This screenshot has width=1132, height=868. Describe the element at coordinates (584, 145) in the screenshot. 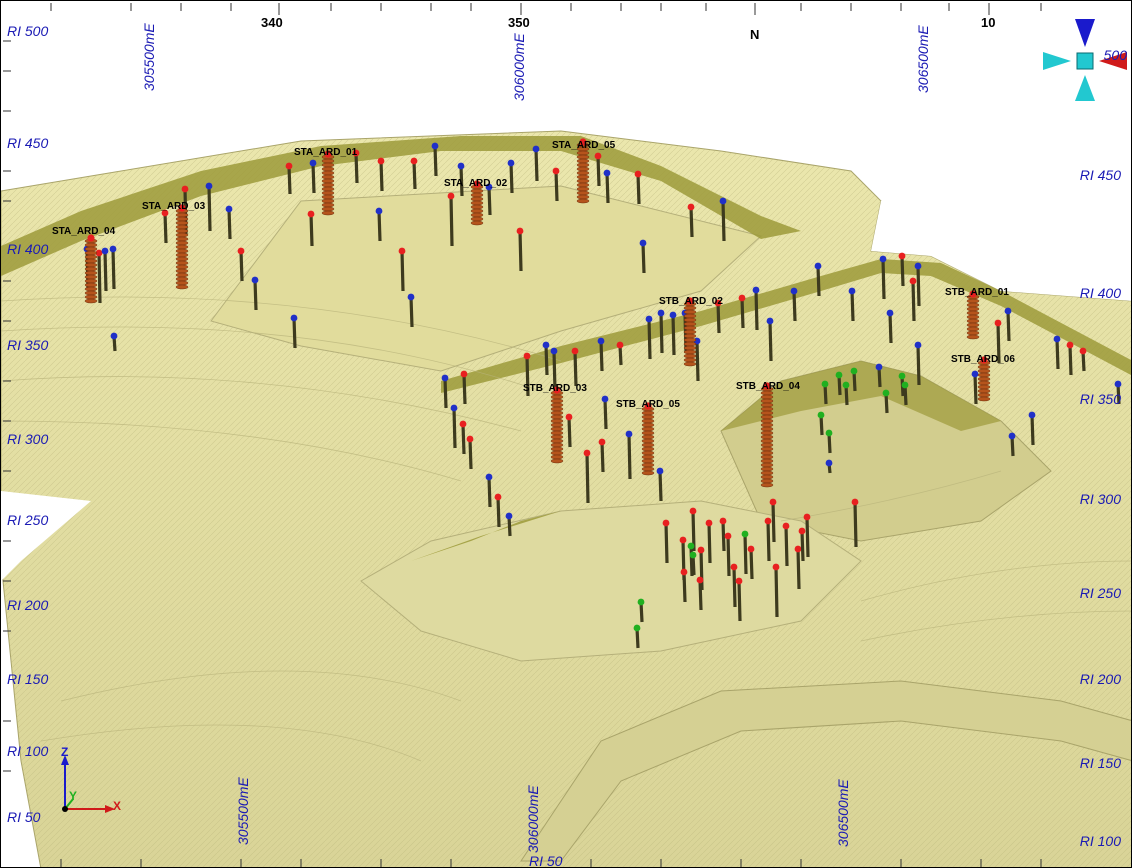

I see `site-label-sta-ard-05: STA_ARD_05` at that location.